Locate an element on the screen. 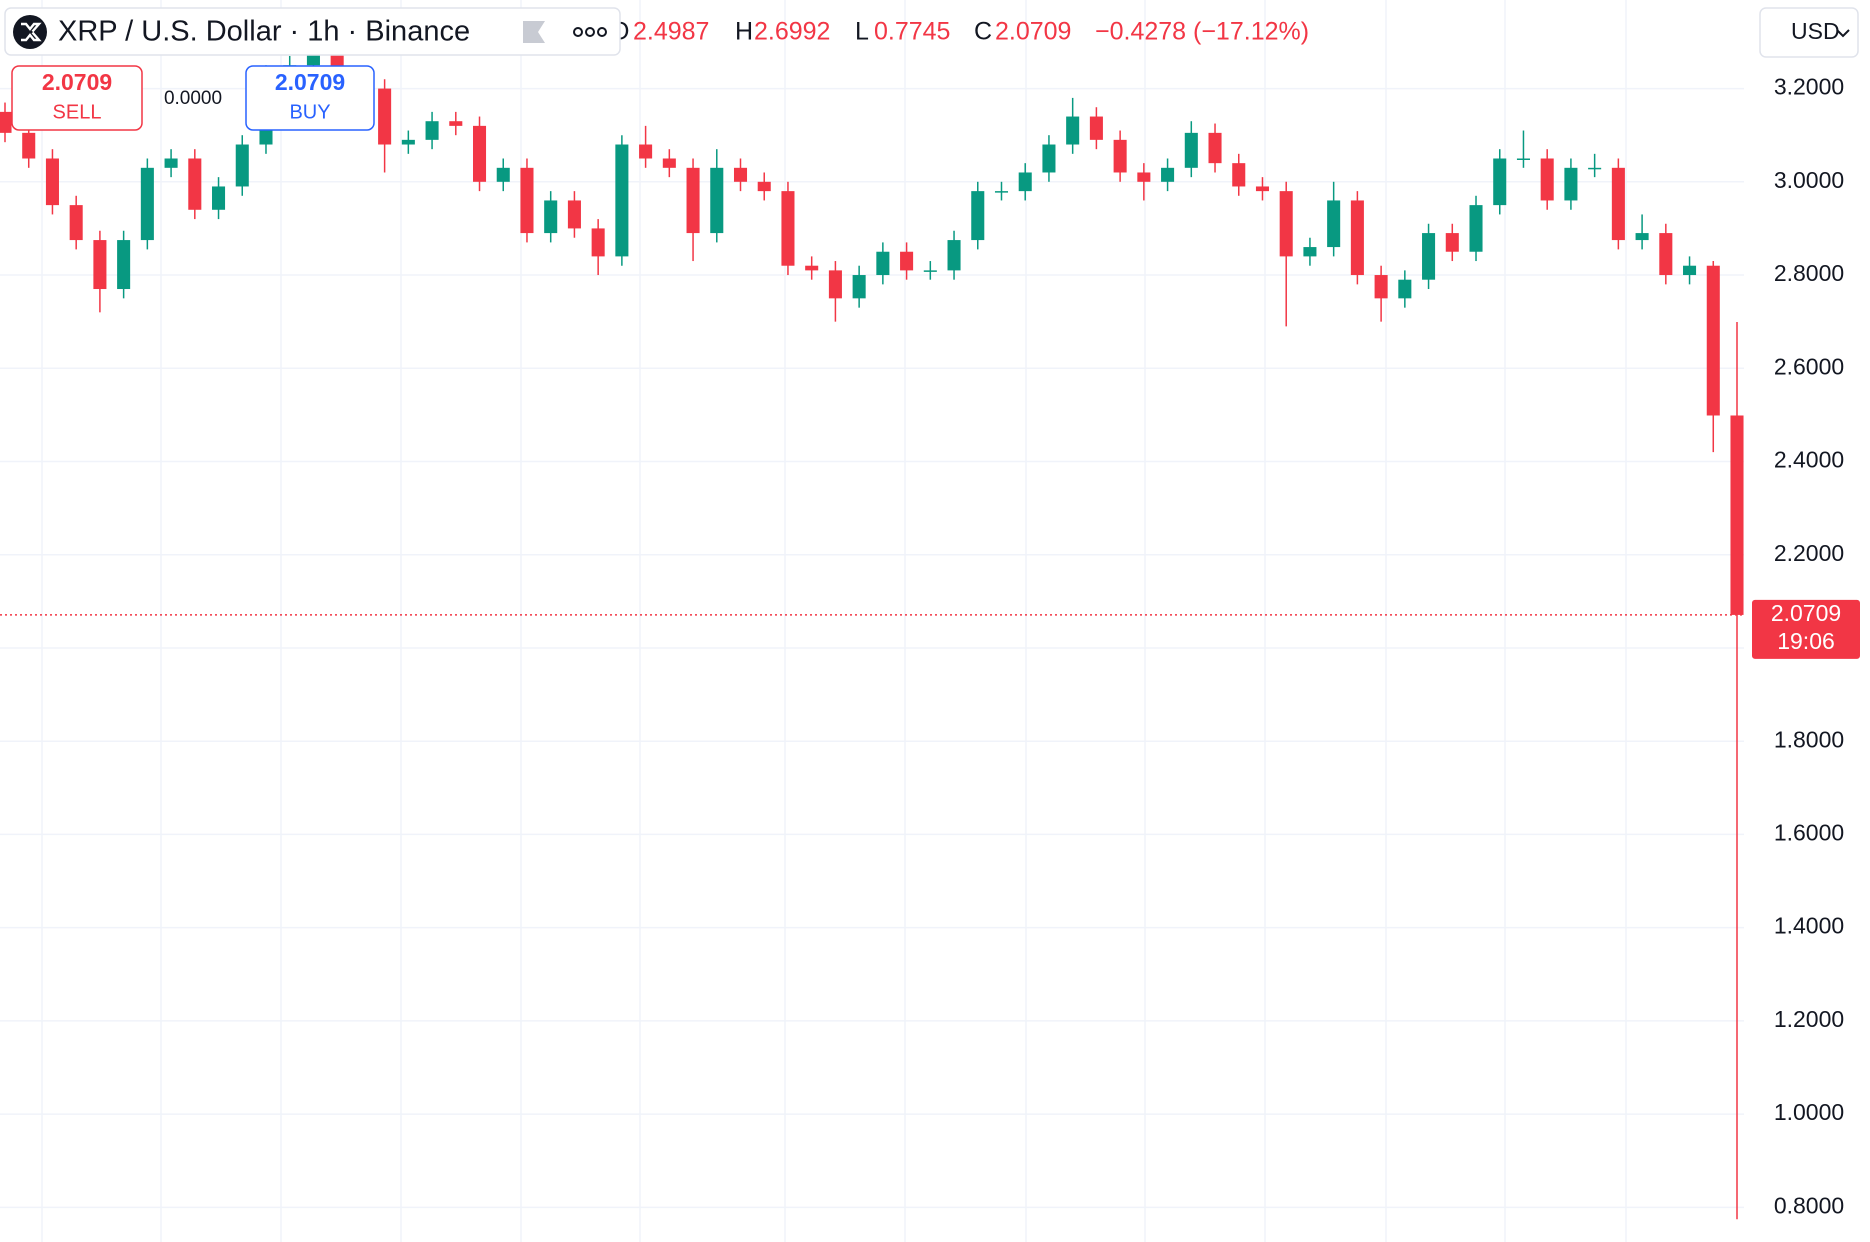  currency-box is located at coordinates (1809, 32).